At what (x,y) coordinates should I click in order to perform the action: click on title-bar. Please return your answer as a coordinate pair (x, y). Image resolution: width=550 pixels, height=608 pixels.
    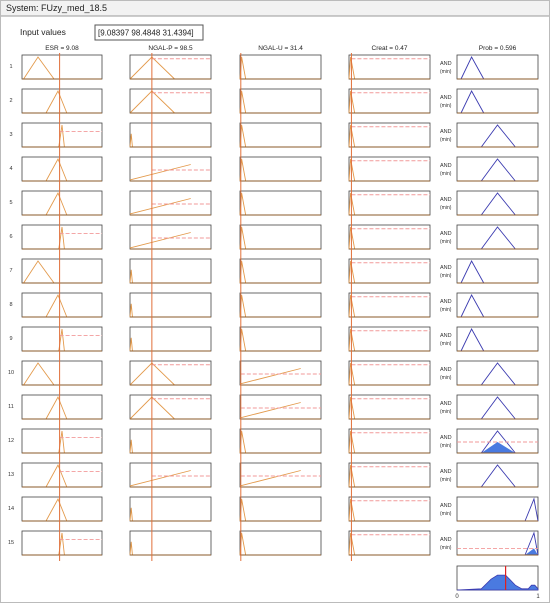
    Looking at the image, I should click on (275, 8).